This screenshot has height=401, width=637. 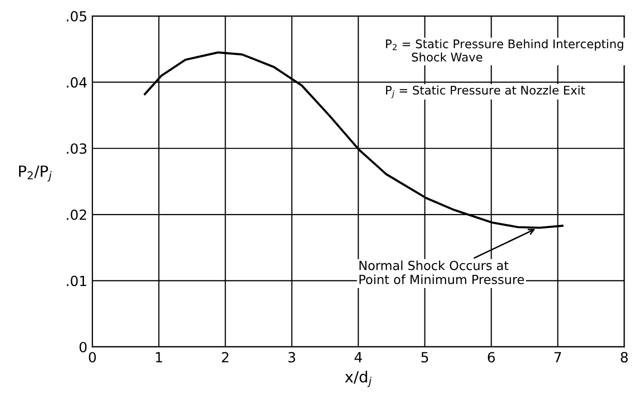 What do you see at coordinates (485, 92) in the screenshot?
I see `annotation: P$_{j}$ = Static Pressure at Nozzle Exit` at bounding box center [485, 92].